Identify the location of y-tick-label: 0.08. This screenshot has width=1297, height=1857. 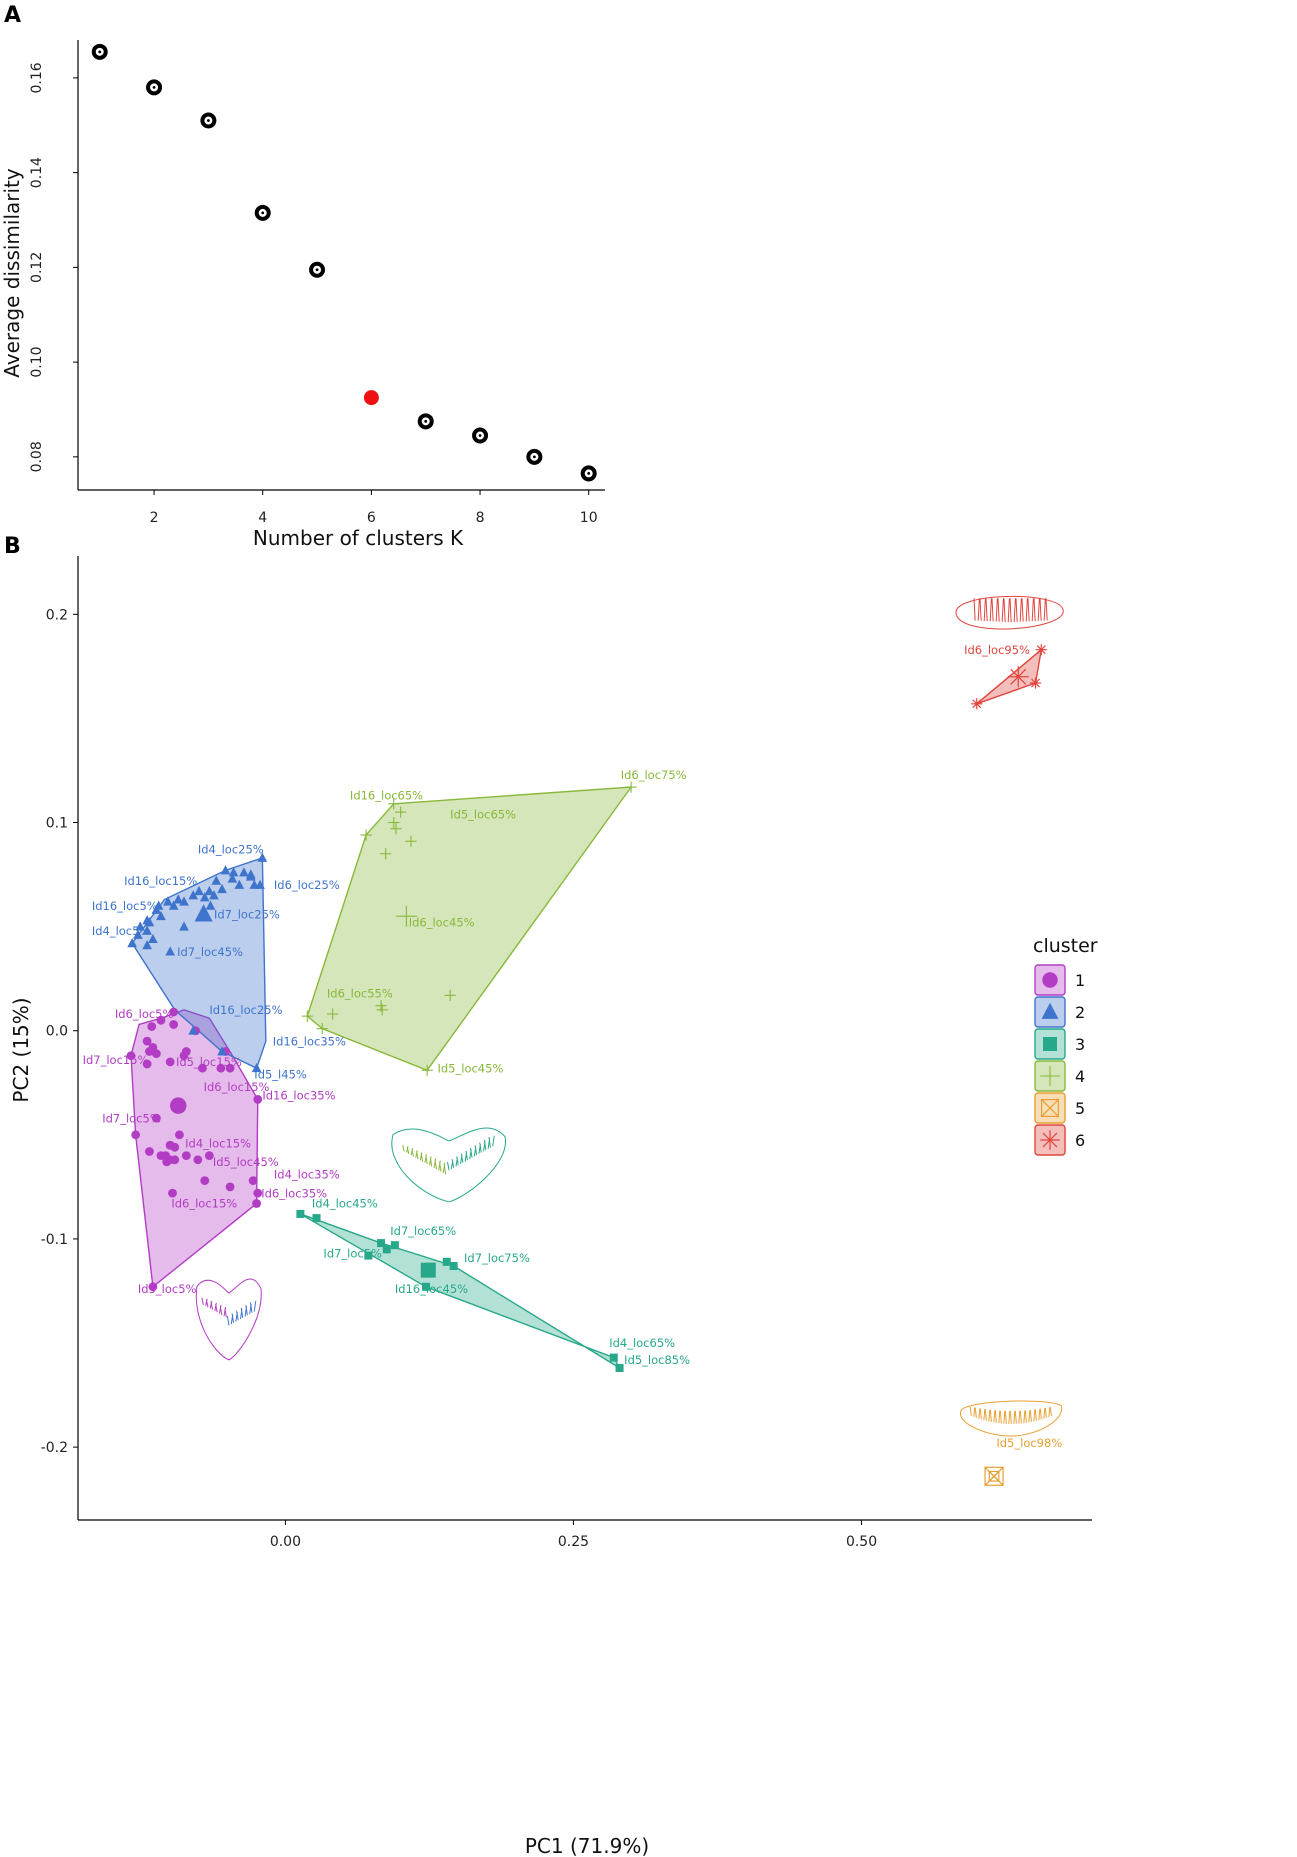
(37, 456).